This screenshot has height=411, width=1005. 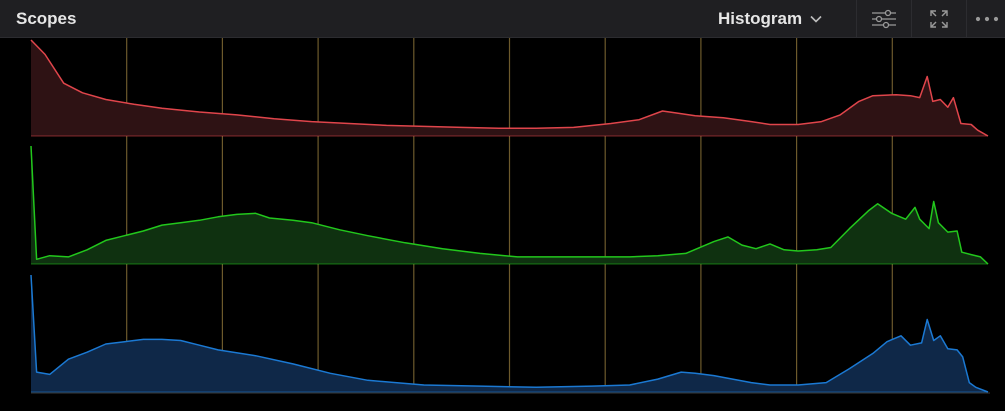 I want to click on expand-icon, so click(x=939, y=18).